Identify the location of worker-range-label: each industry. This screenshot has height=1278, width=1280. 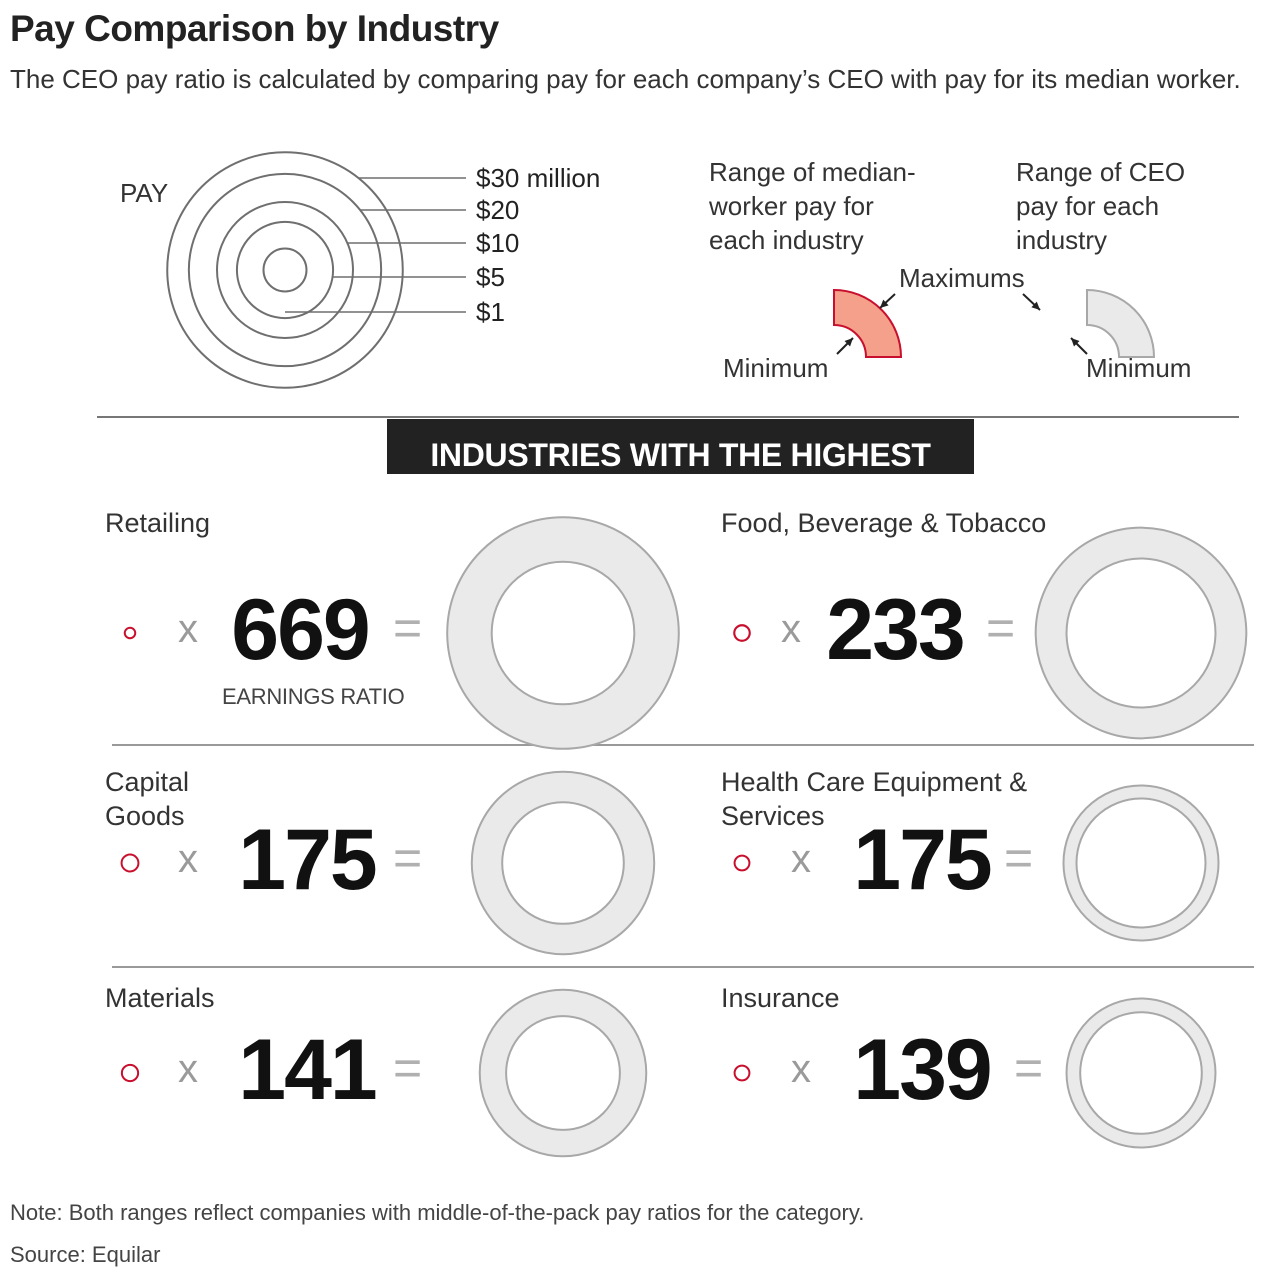
(786, 240).